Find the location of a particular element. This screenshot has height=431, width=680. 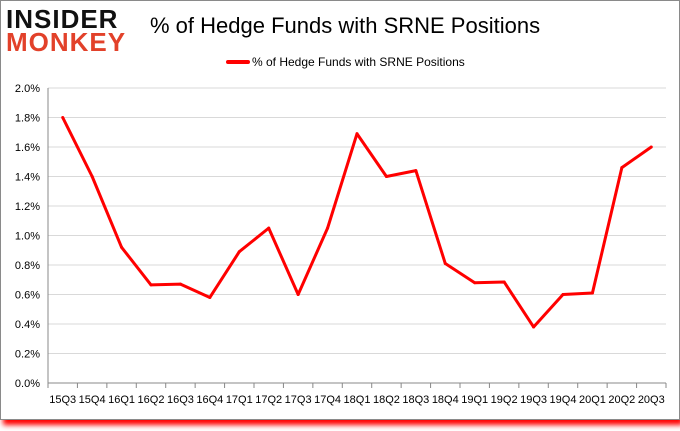

x-tick-label: 17Q2 is located at coordinates (268, 400).